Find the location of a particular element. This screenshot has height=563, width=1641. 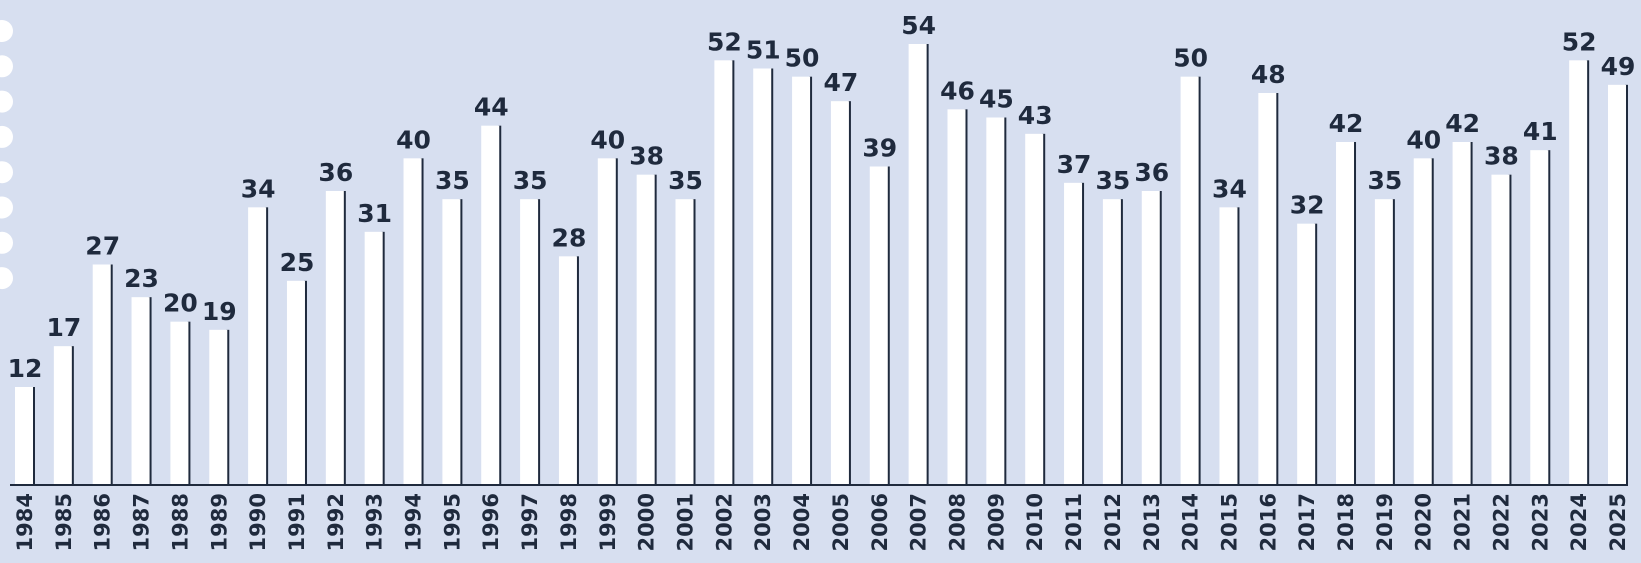

value-label: 52 is located at coordinates (1579, 41).